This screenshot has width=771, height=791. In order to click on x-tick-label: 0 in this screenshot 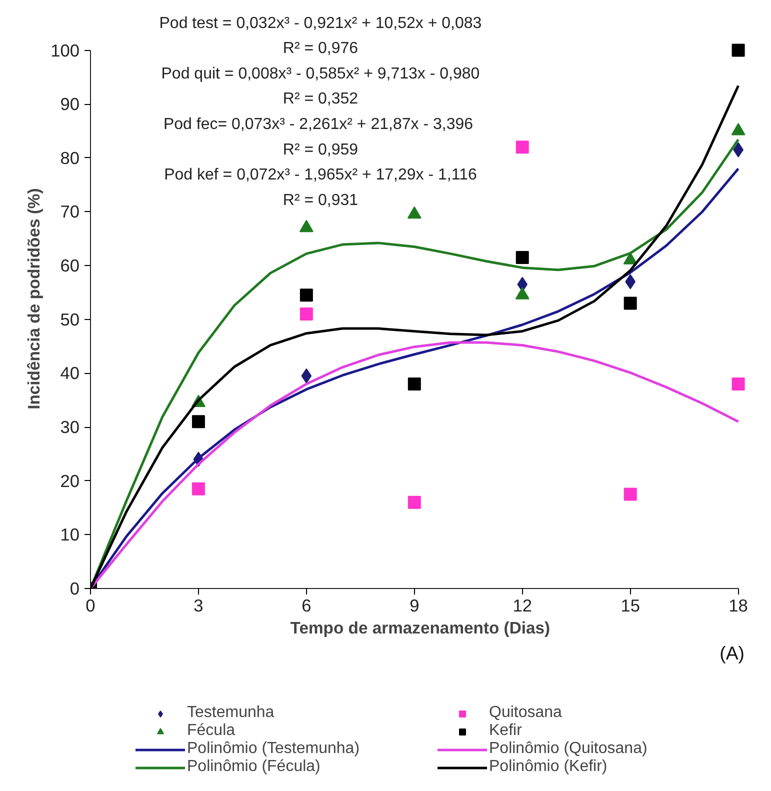, I will do `click(91, 606)`.